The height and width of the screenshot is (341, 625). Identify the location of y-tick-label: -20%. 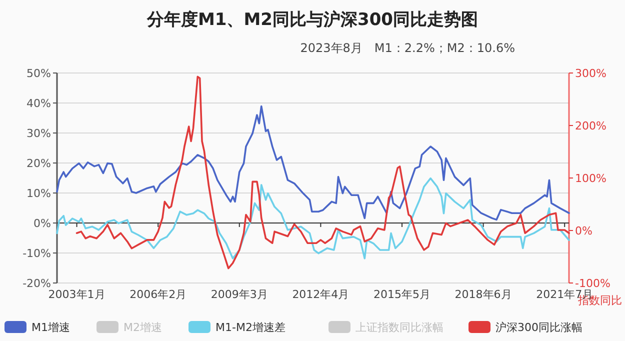
(36, 283).